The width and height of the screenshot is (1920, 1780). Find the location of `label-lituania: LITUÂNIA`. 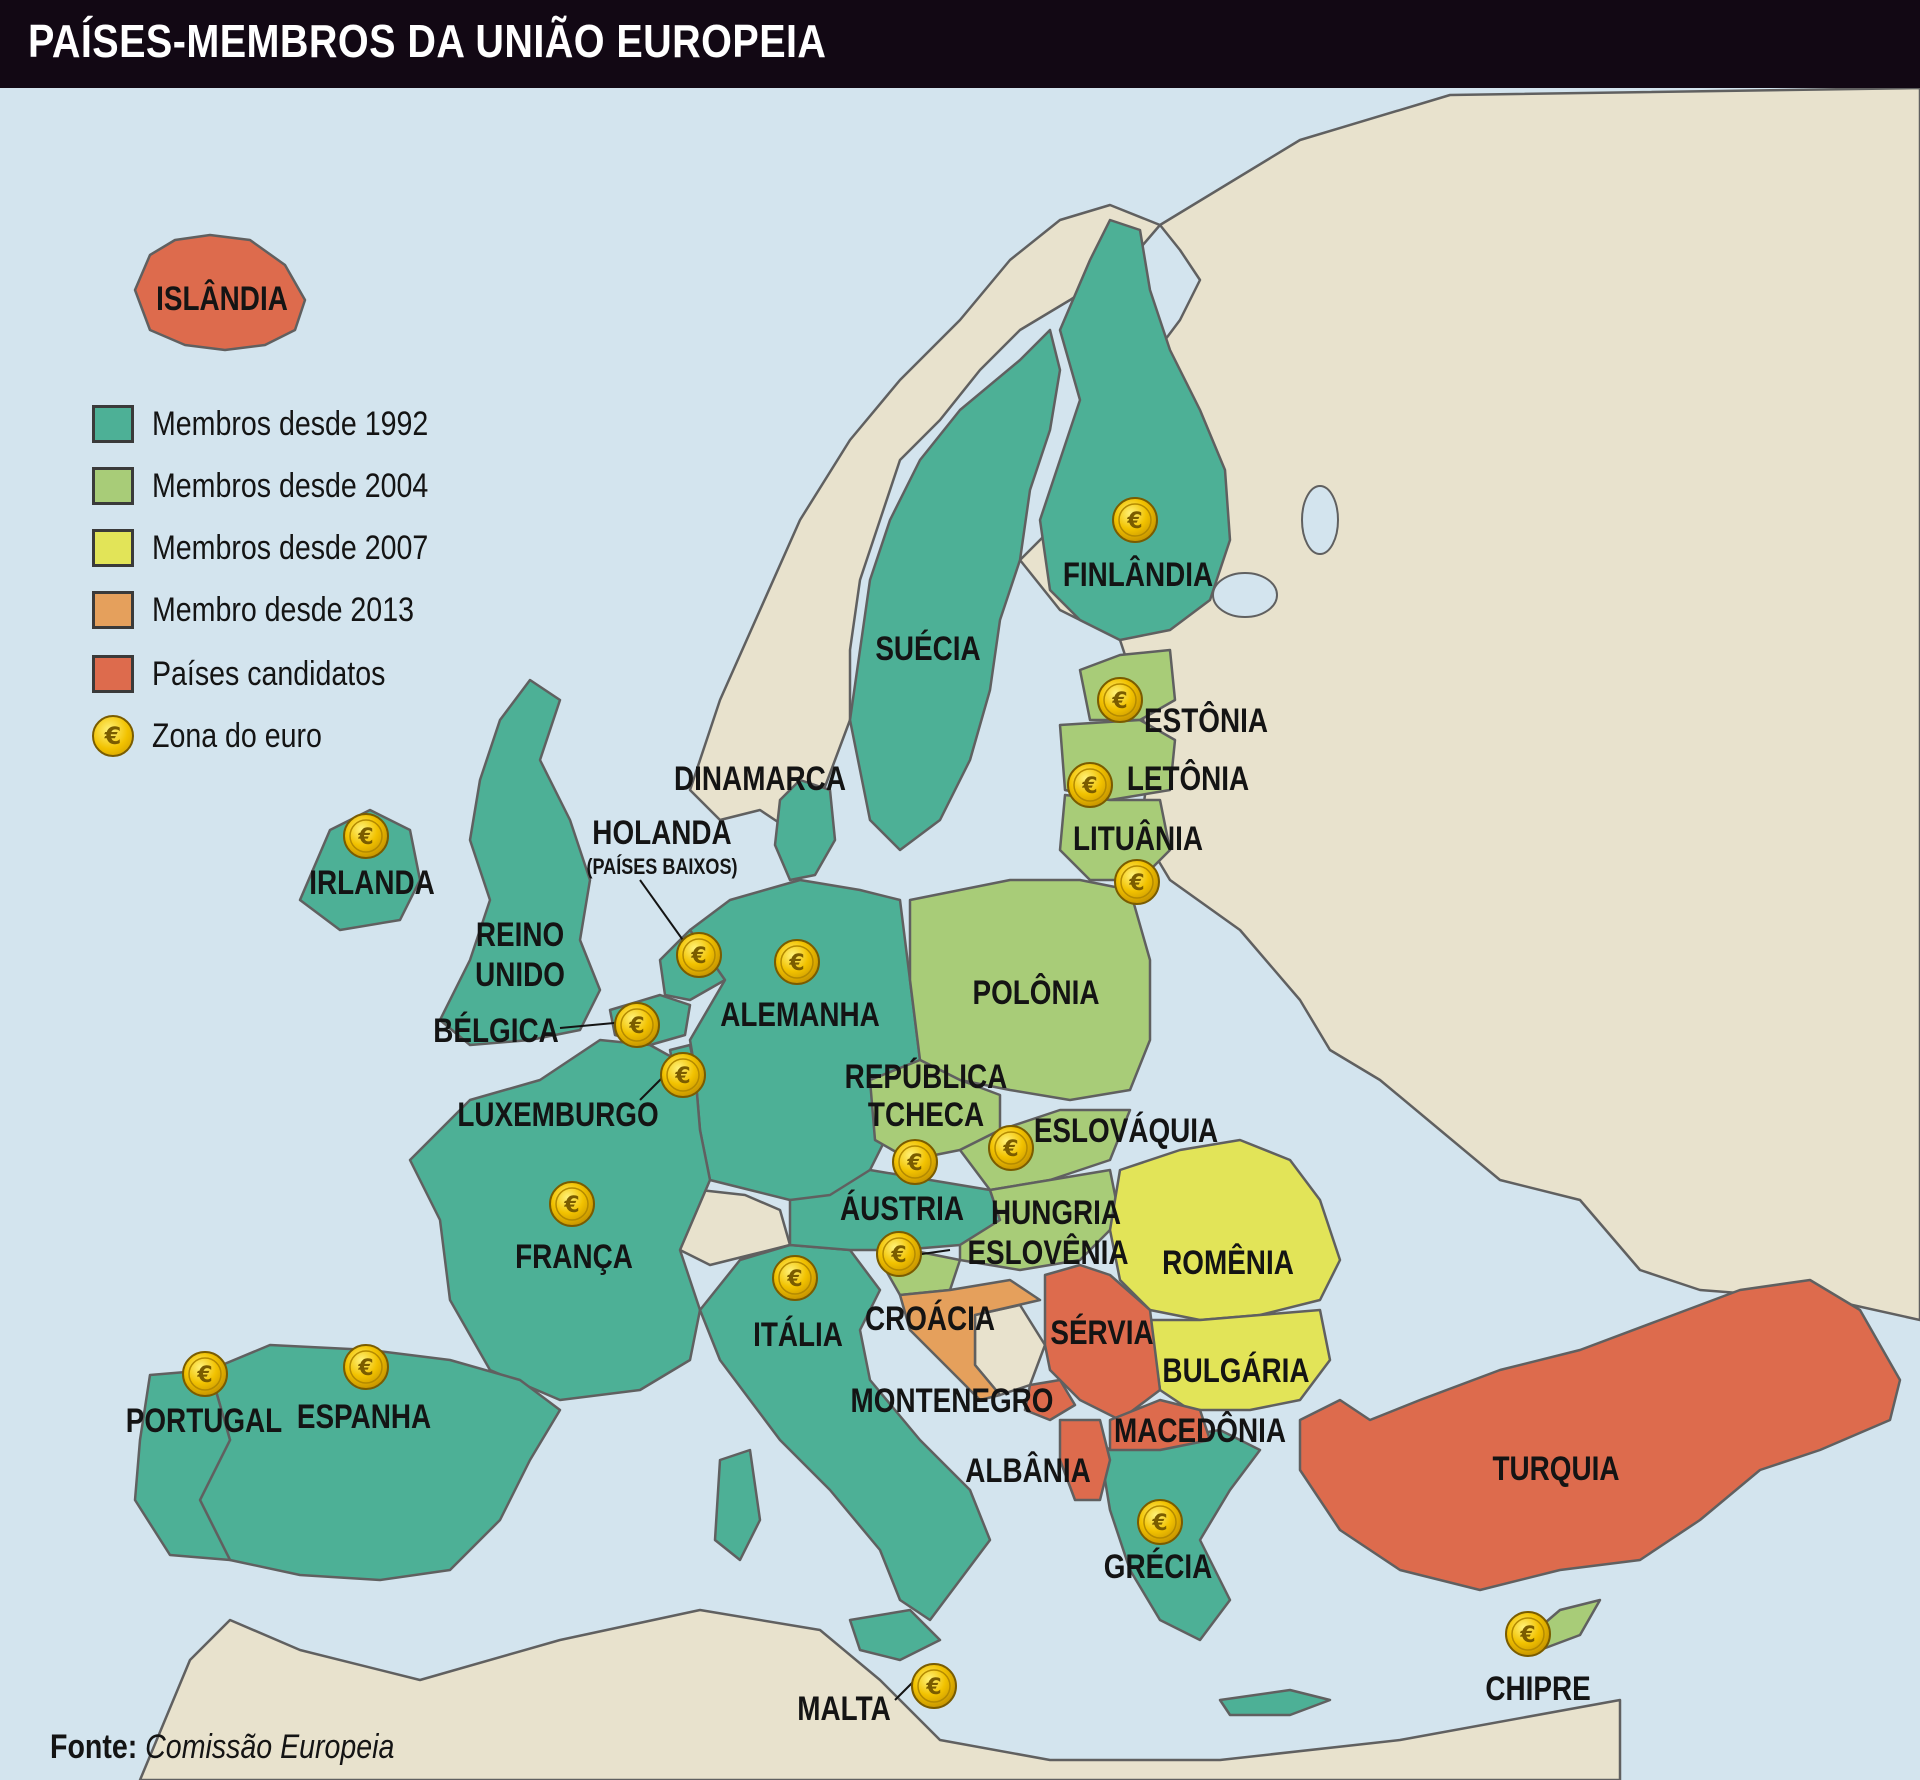

label-lituania: LITUÂNIA is located at coordinates (1138, 839).